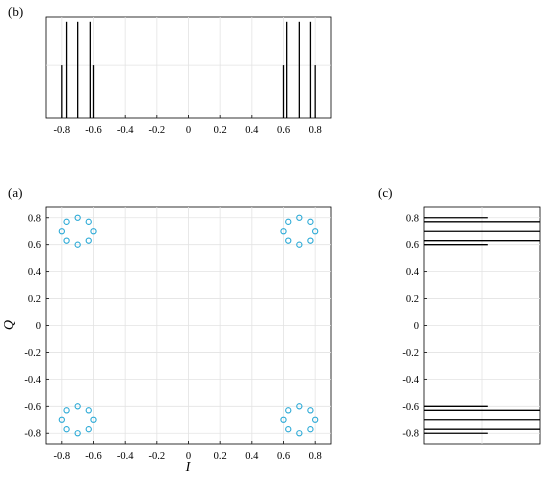 This screenshot has height=485, width=550. I want to click on panel-c-y-tick-label: -0.6, so click(410, 407).